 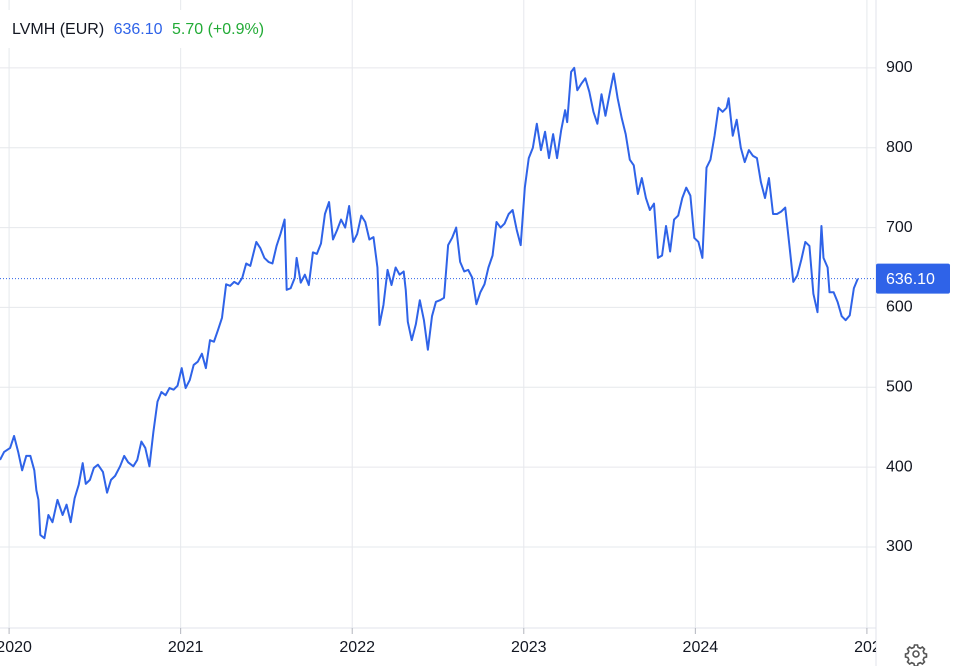 What do you see at coordinates (701, 647) in the screenshot?
I see `x-tick-label: 2024` at bounding box center [701, 647].